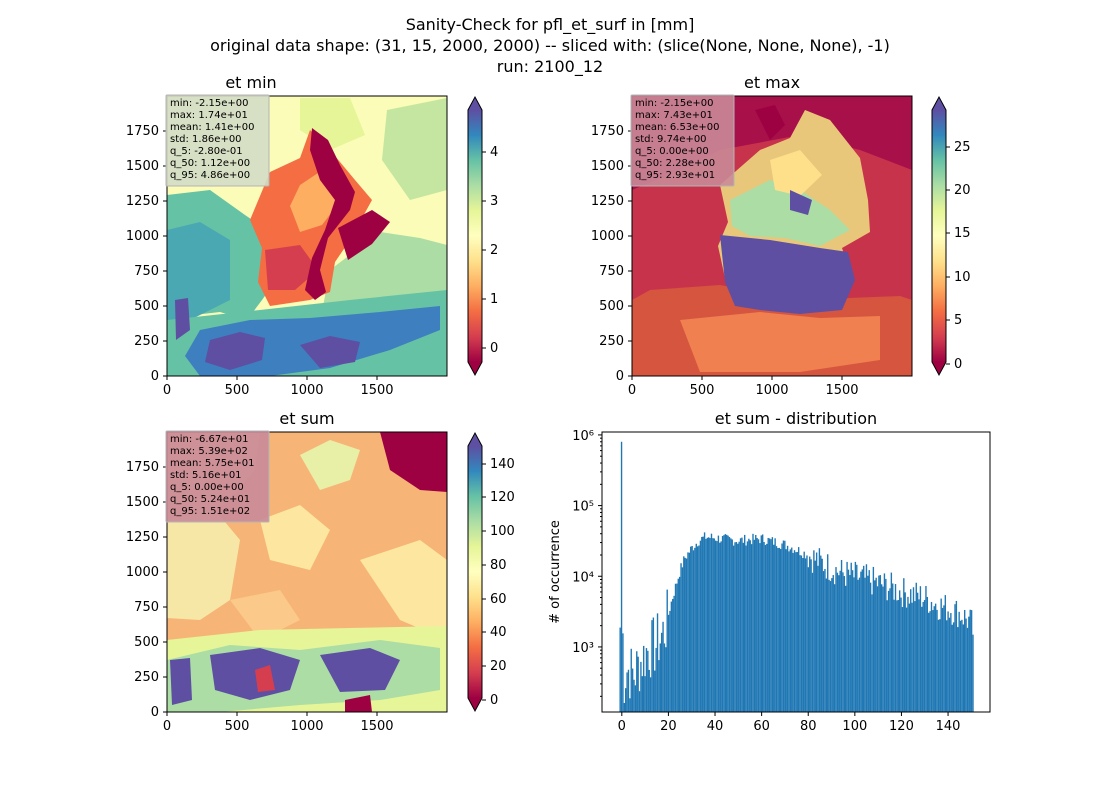  Describe the element at coordinates (494, 201) in the screenshot. I see `colorbar-tick-label: 3` at that location.